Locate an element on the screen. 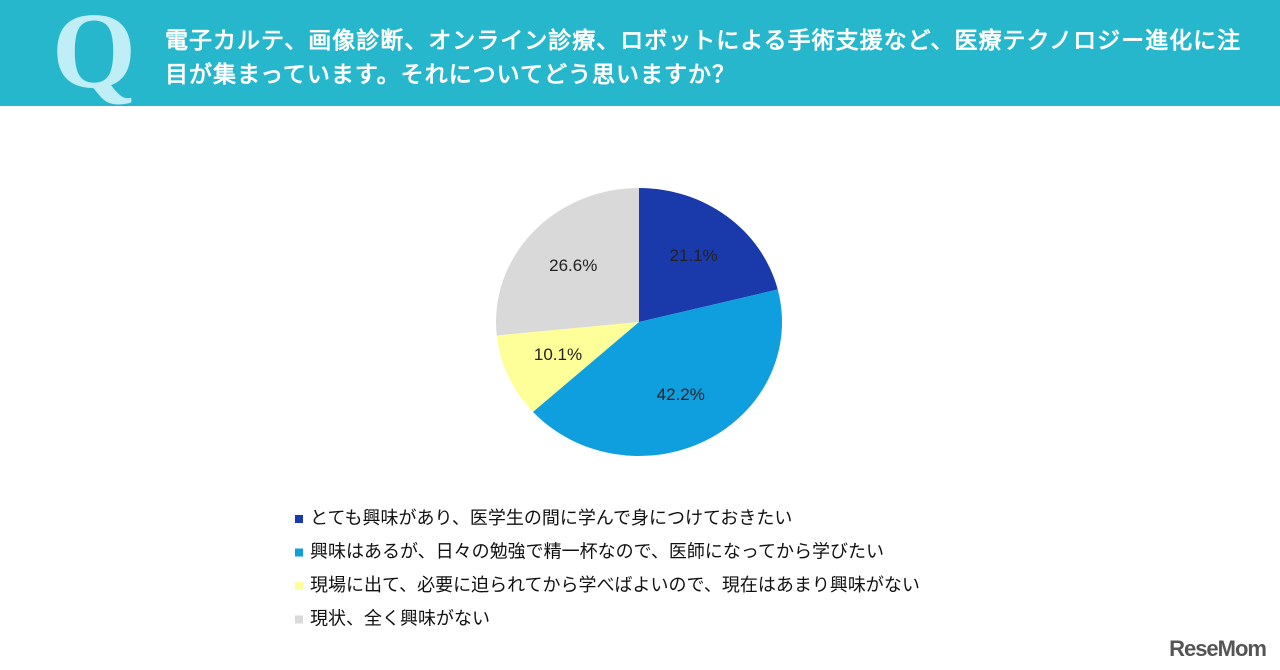 Image resolution: width=1280 pixels, height=670 pixels. legend-label: とても興味があり、医学生の間に学んで身につけておきたい is located at coordinates (551, 518).